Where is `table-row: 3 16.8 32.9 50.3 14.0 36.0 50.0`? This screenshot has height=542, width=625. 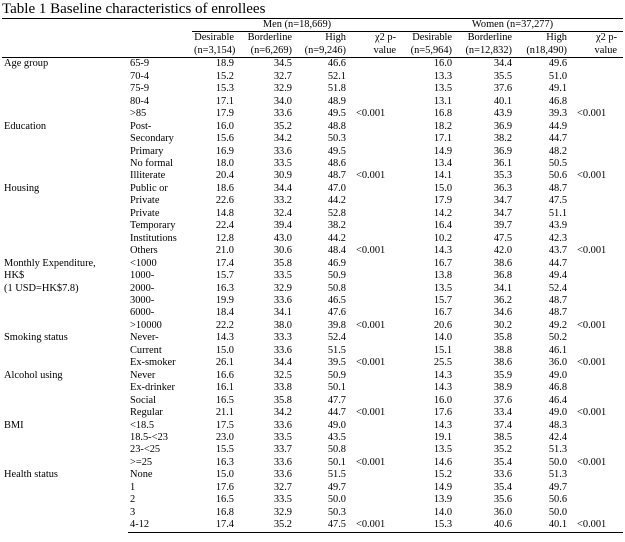
table-row: 3 16.8 32.9 50.3 14.0 36.0 50.0 is located at coordinates (312, 513).